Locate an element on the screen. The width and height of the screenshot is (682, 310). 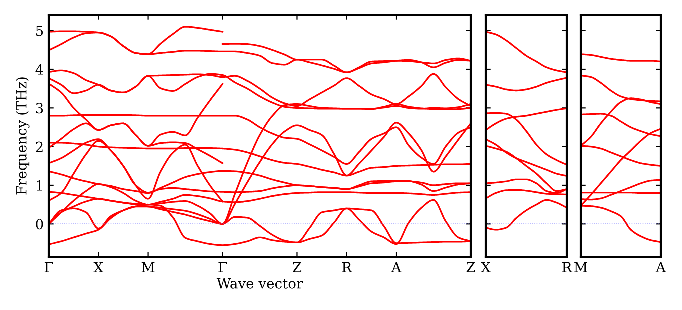
y-tick-label: 4 is located at coordinates (40, 69).